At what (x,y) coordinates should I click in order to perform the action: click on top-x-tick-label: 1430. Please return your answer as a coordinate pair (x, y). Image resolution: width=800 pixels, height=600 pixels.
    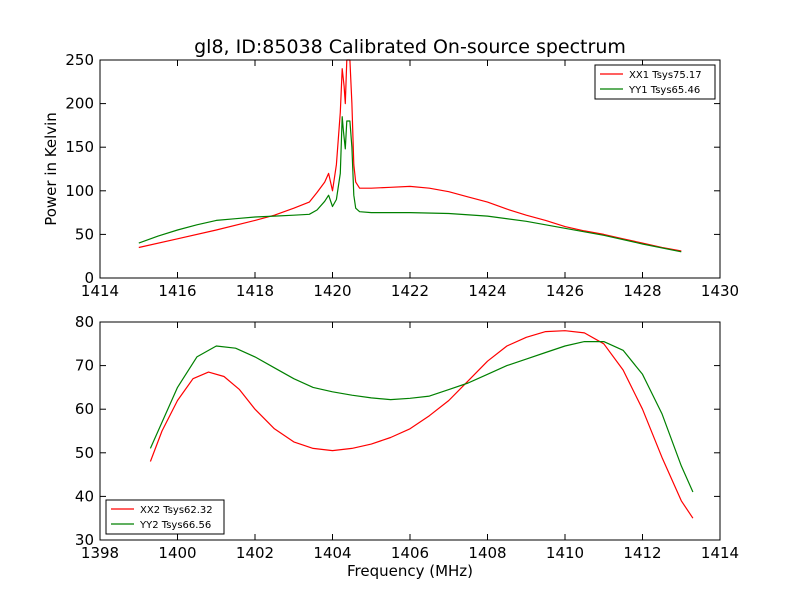
    Looking at the image, I should click on (720, 291).